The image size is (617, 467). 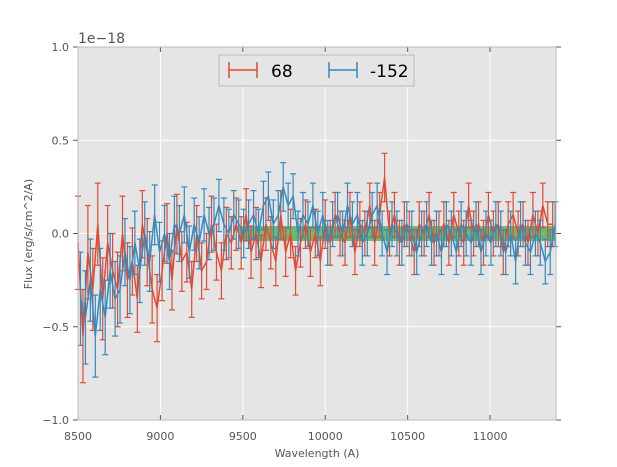 I want to click on x-axis-label: Wavelength (A), so click(x=317, y=453).